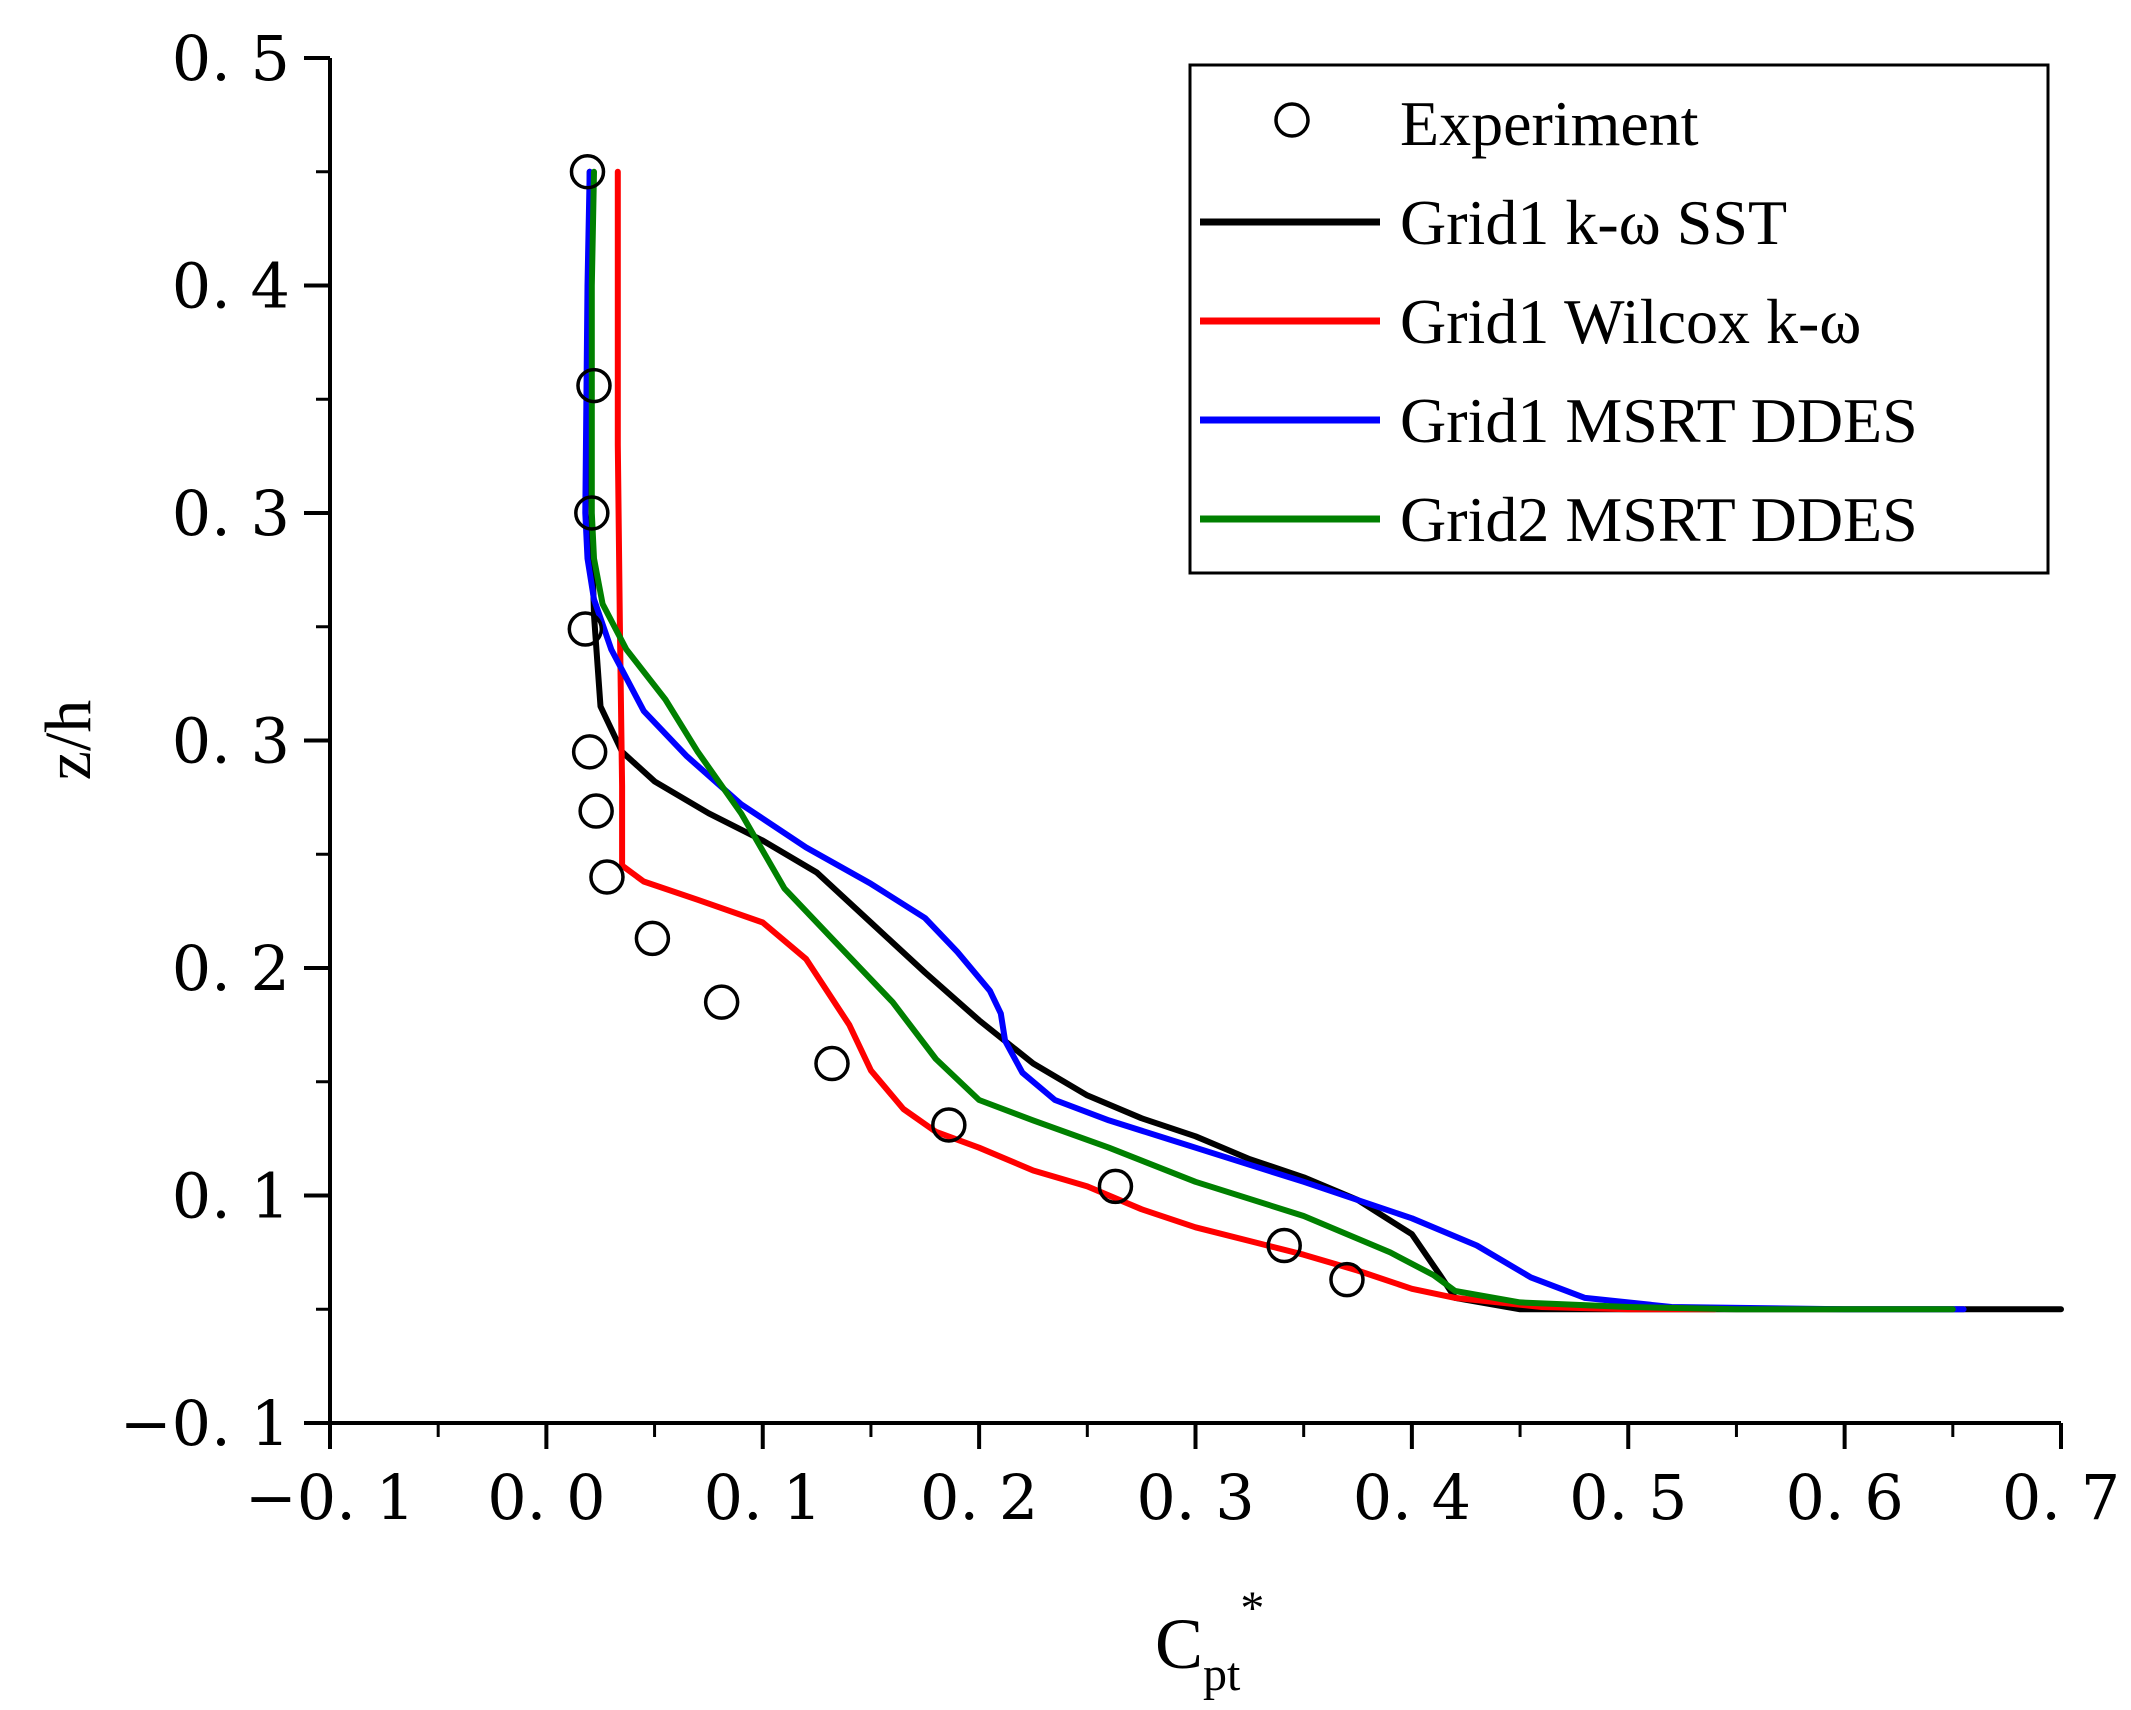 The width and height of the screenshot is (2131, 1710). What do you see at coordinates (1630, 321) in the screenshot?
I see `legend-label: Grid1 Wilcox k-ω` at bounding box center [1630, 321].